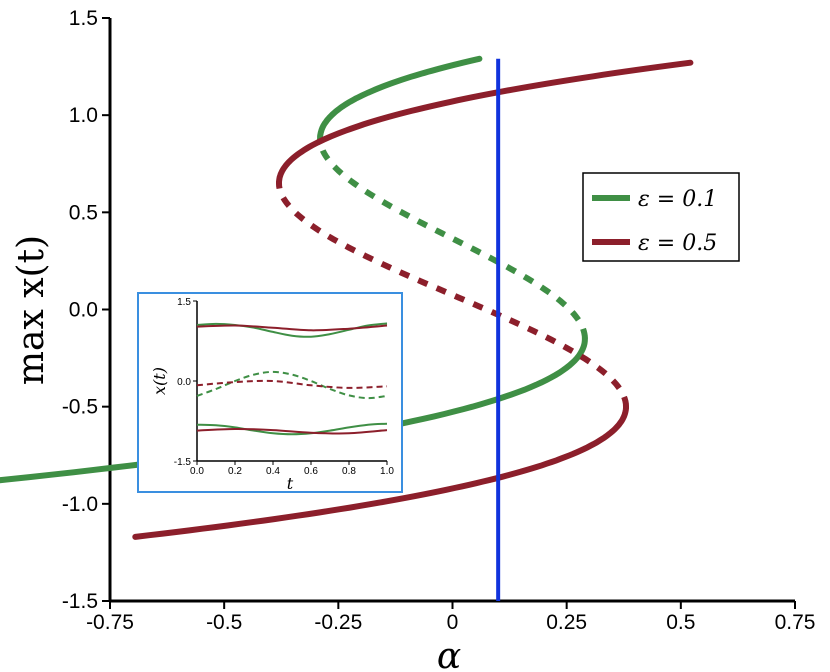  What do you see at coordinates (566, 622) in the screenshot?
I see `x-tick-label: 0.25` at bounding box center [566, 622].